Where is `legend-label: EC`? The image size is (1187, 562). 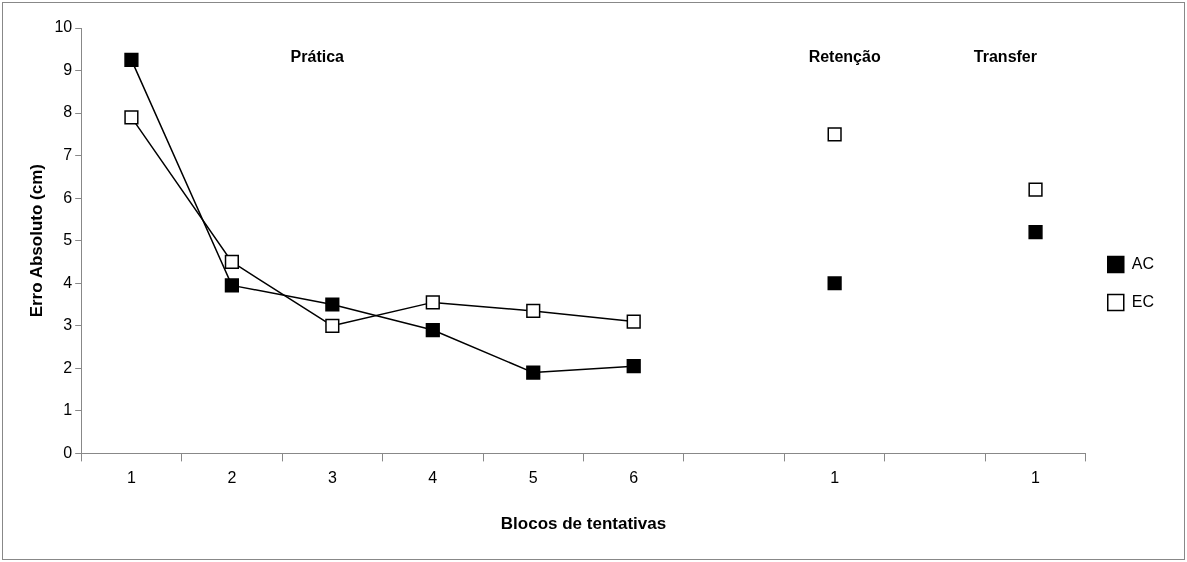 legend-label: EC is located at coordinates (1143, 301).